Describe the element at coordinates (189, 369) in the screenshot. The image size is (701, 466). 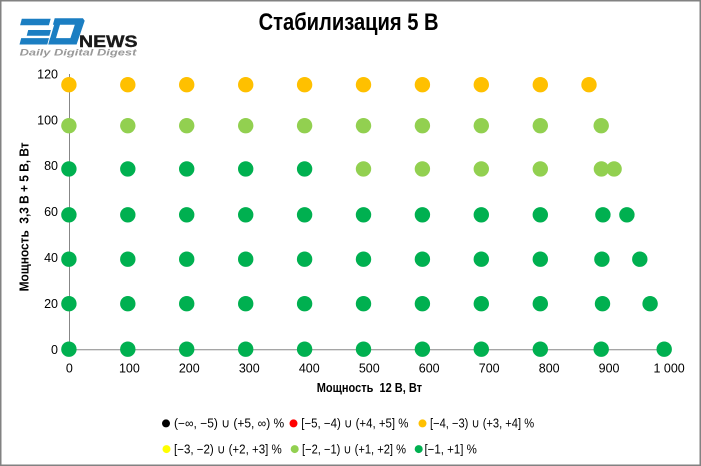
I see `svg-text: 200` at that location.